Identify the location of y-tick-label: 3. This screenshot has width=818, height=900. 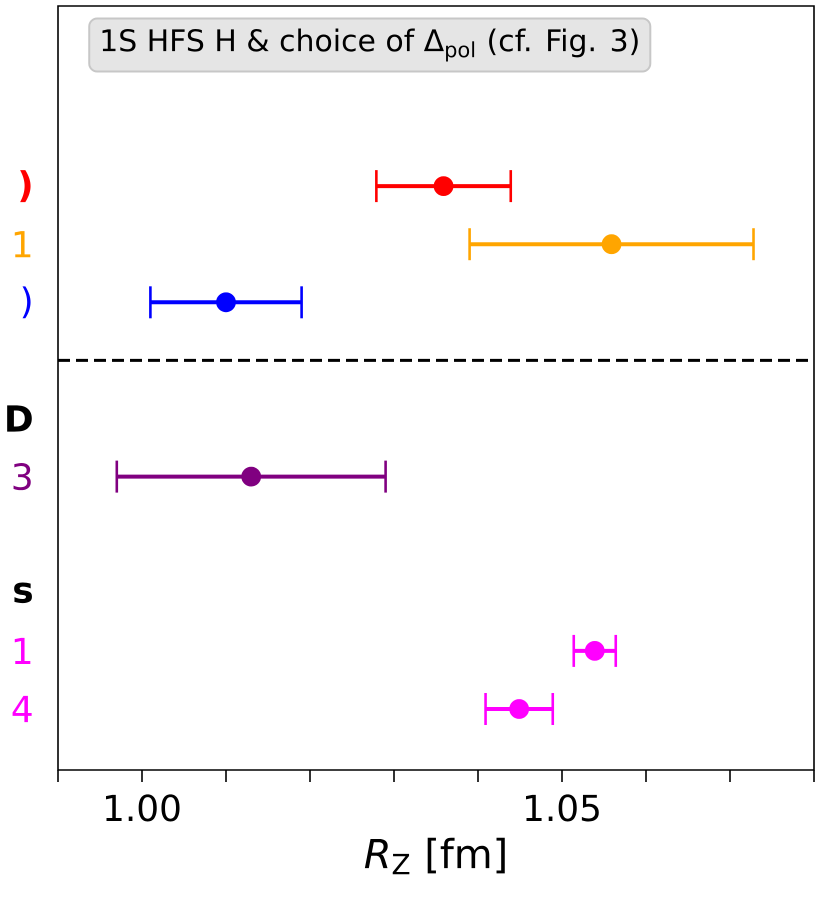
(22, 476).